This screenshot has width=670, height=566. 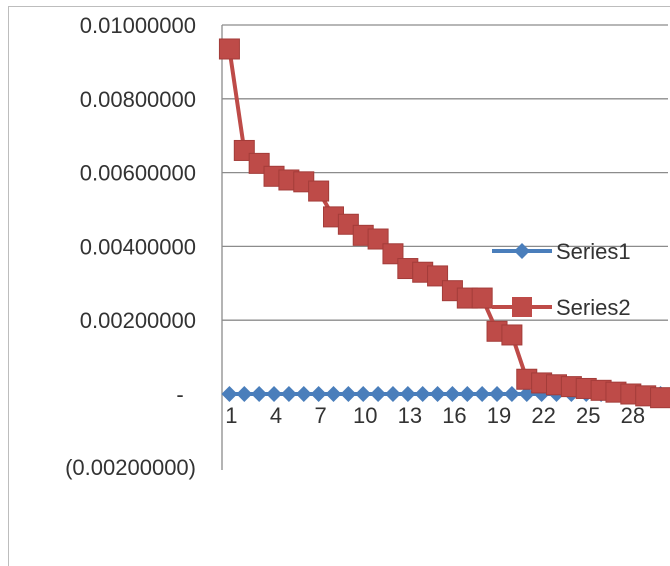 What do you see at coordinates (138, 246) in the screenshot?
I see `y-tick-label: 0.00400000` at bounding box center [138, 246].